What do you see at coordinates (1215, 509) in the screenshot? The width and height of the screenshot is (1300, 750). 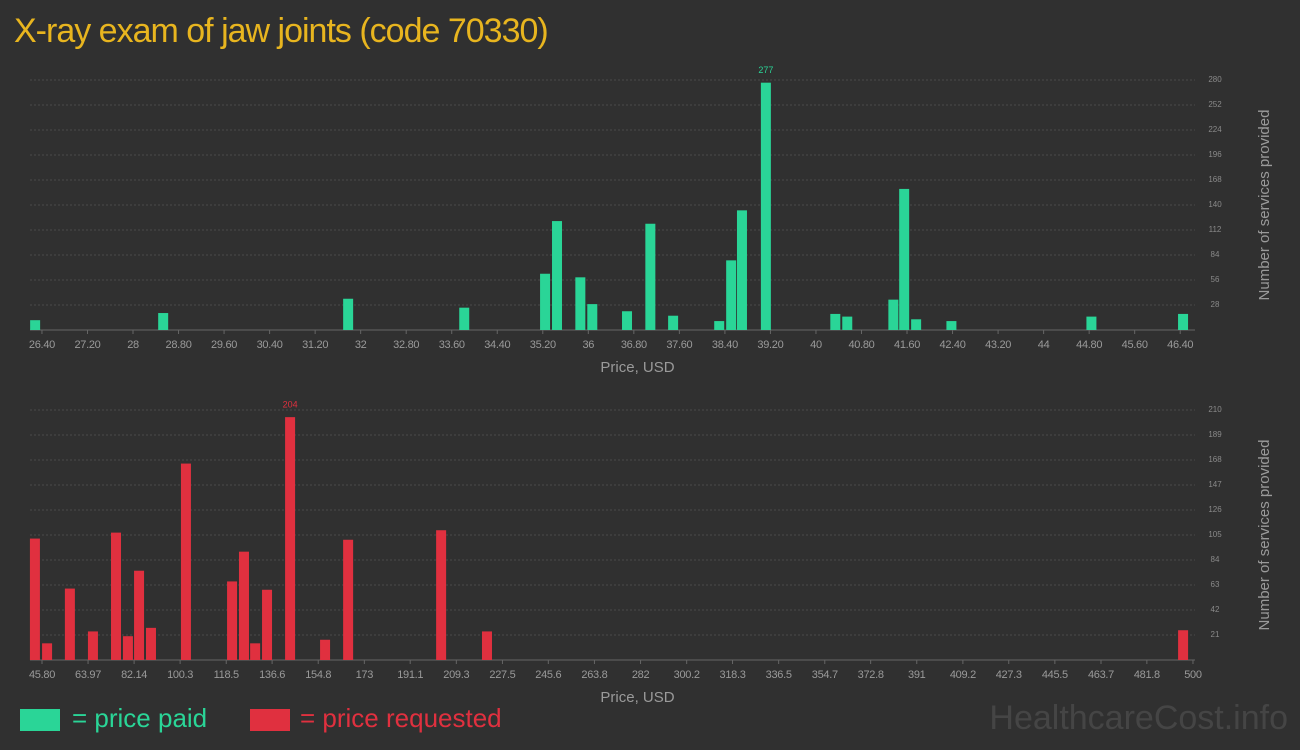 I see `y-tick-label: 126` at bounding box center [1215, 509].